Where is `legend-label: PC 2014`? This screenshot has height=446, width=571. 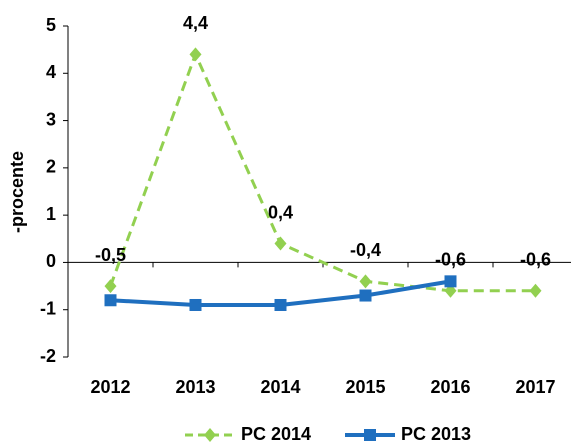 legend-label: PC 2014 is located at coordinates (276, 434).